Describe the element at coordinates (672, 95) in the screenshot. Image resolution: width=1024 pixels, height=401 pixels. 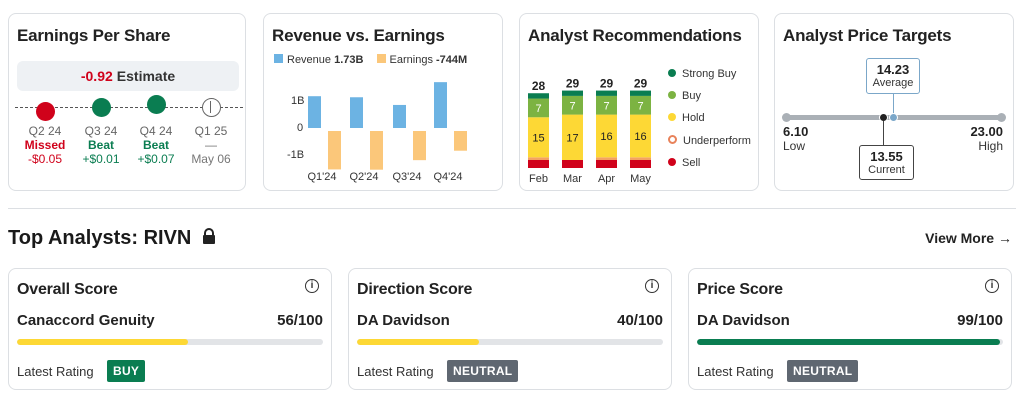
I see `buy-dot-icon` at that location.